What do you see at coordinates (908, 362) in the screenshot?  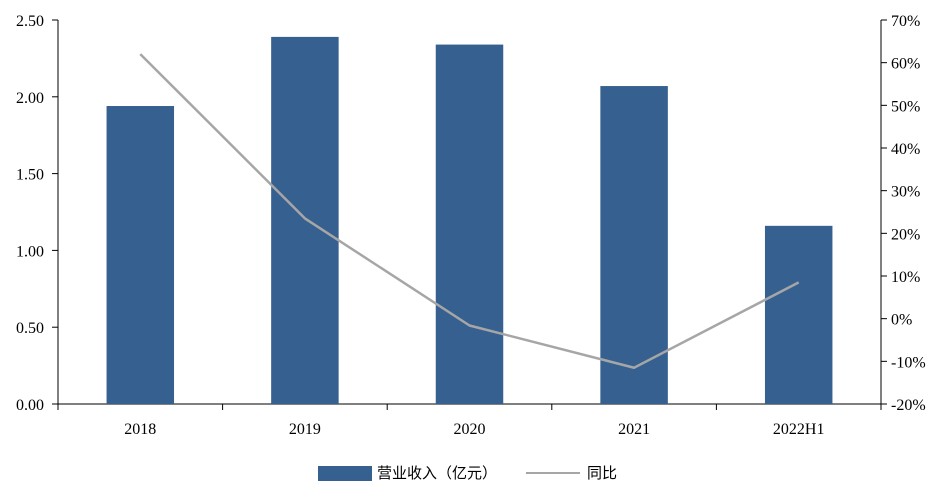 I see `right-tick-label: -10%` at bounding box center [908, 362].